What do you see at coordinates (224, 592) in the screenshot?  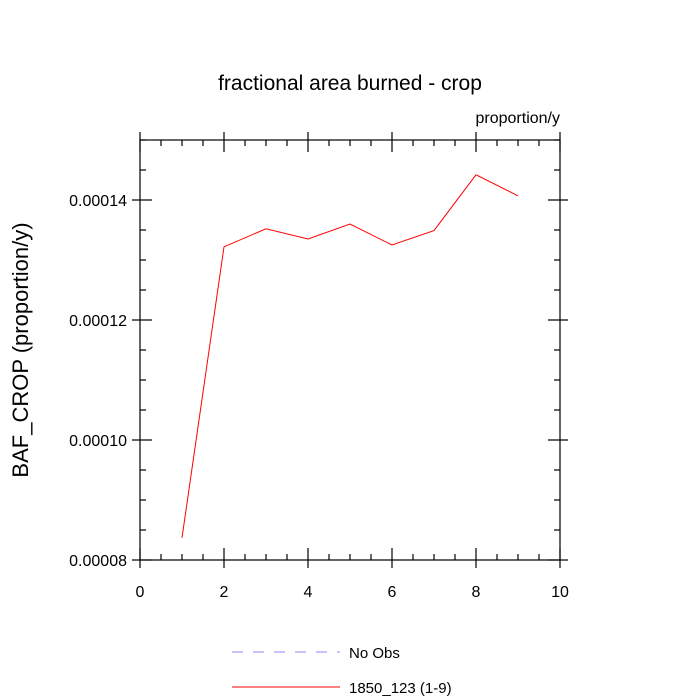 I see `x-tick-label: 2` at bounding box center [224, 592].